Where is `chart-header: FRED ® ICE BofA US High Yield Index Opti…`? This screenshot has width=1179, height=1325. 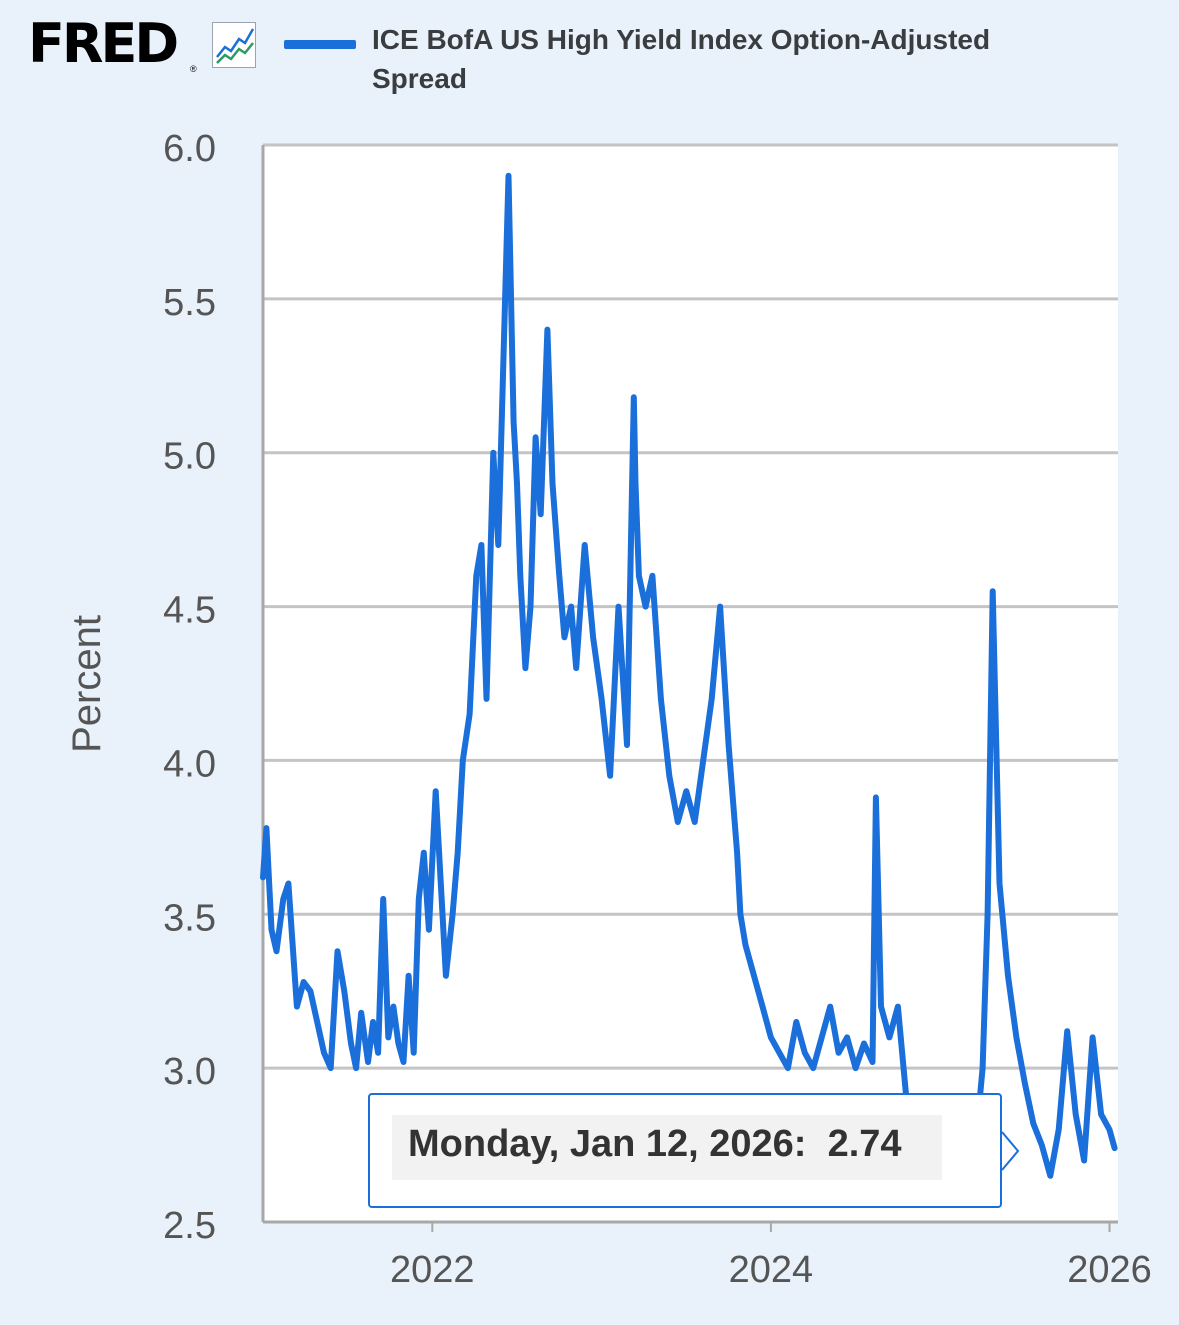 chart-header: FRED ® ICE BofA US High Yield Index Opti… is located at coordinates (589, 55).